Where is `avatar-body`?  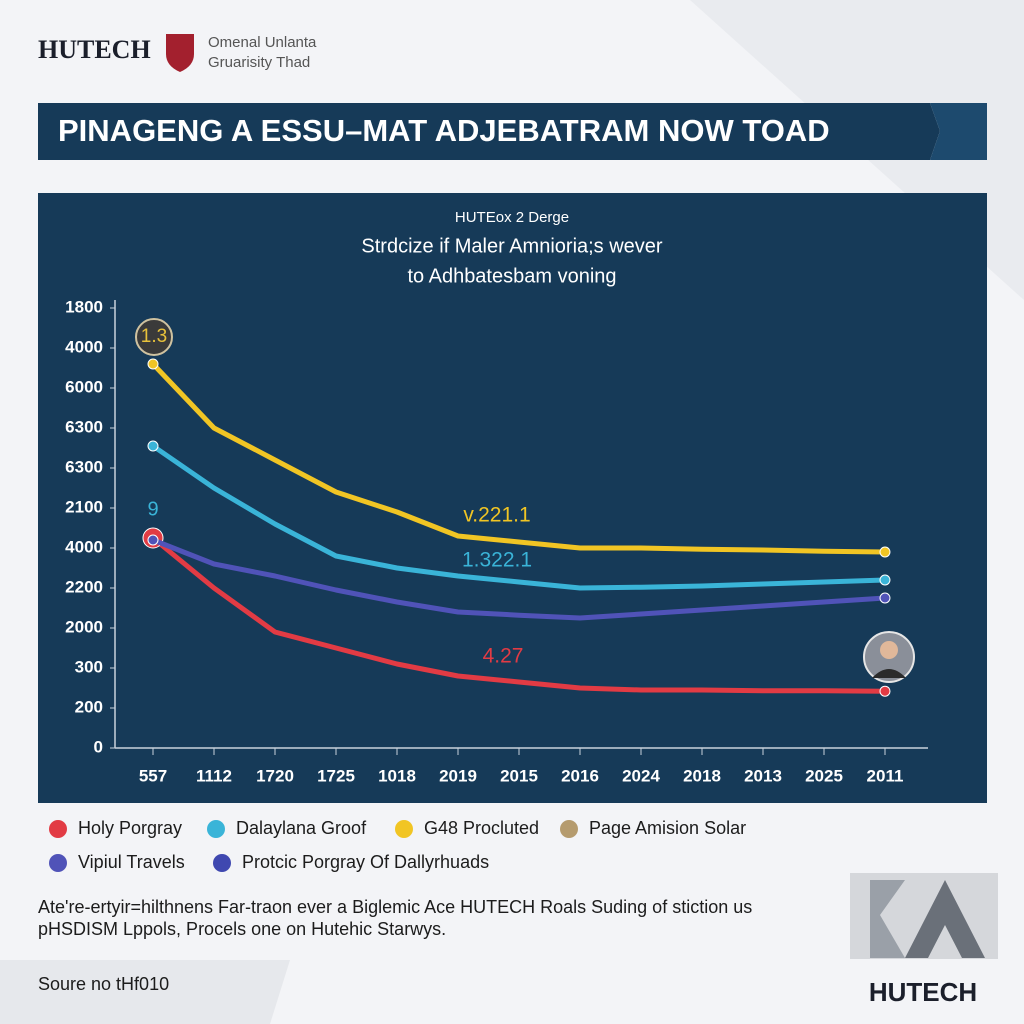
avatar-body is located at coordinates (889, 673).